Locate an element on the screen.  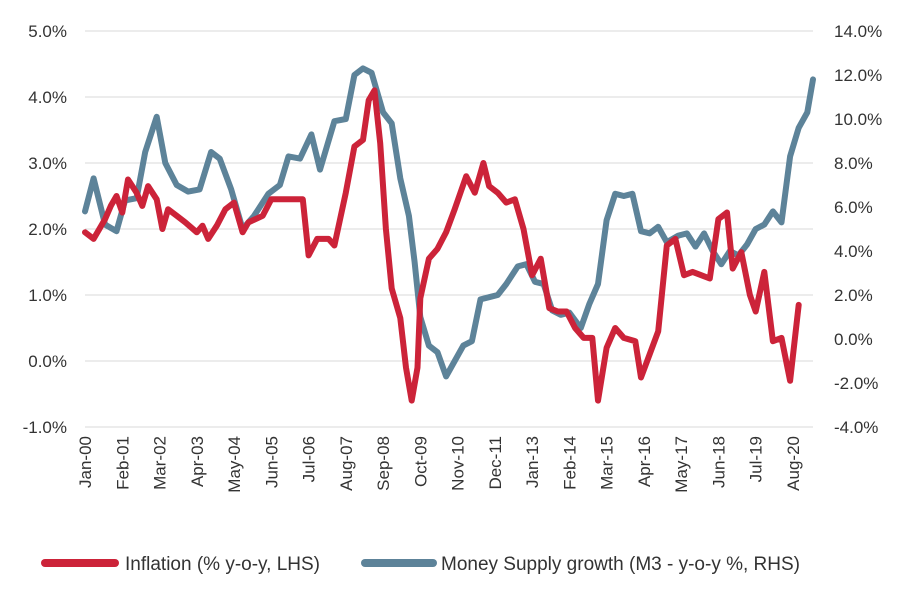
left-tick-label: 5.0% is located at coordinates (47, 31).